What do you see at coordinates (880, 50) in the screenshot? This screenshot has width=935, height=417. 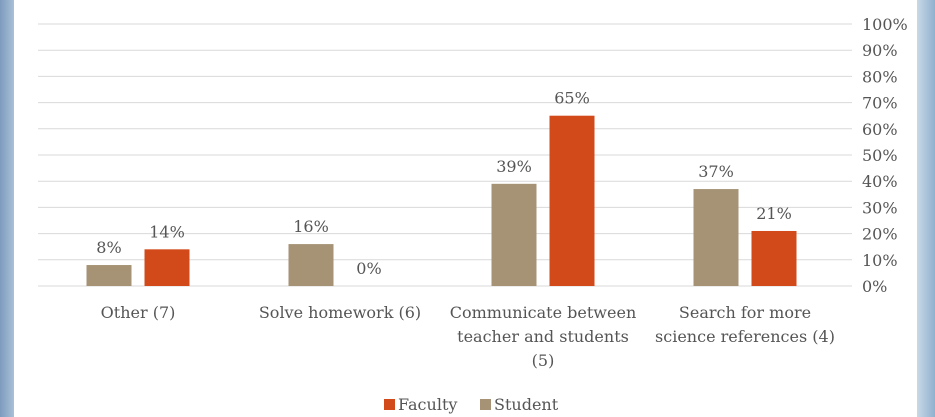 I see `y-tick-label: 90%` at bounding box center [880, 50].